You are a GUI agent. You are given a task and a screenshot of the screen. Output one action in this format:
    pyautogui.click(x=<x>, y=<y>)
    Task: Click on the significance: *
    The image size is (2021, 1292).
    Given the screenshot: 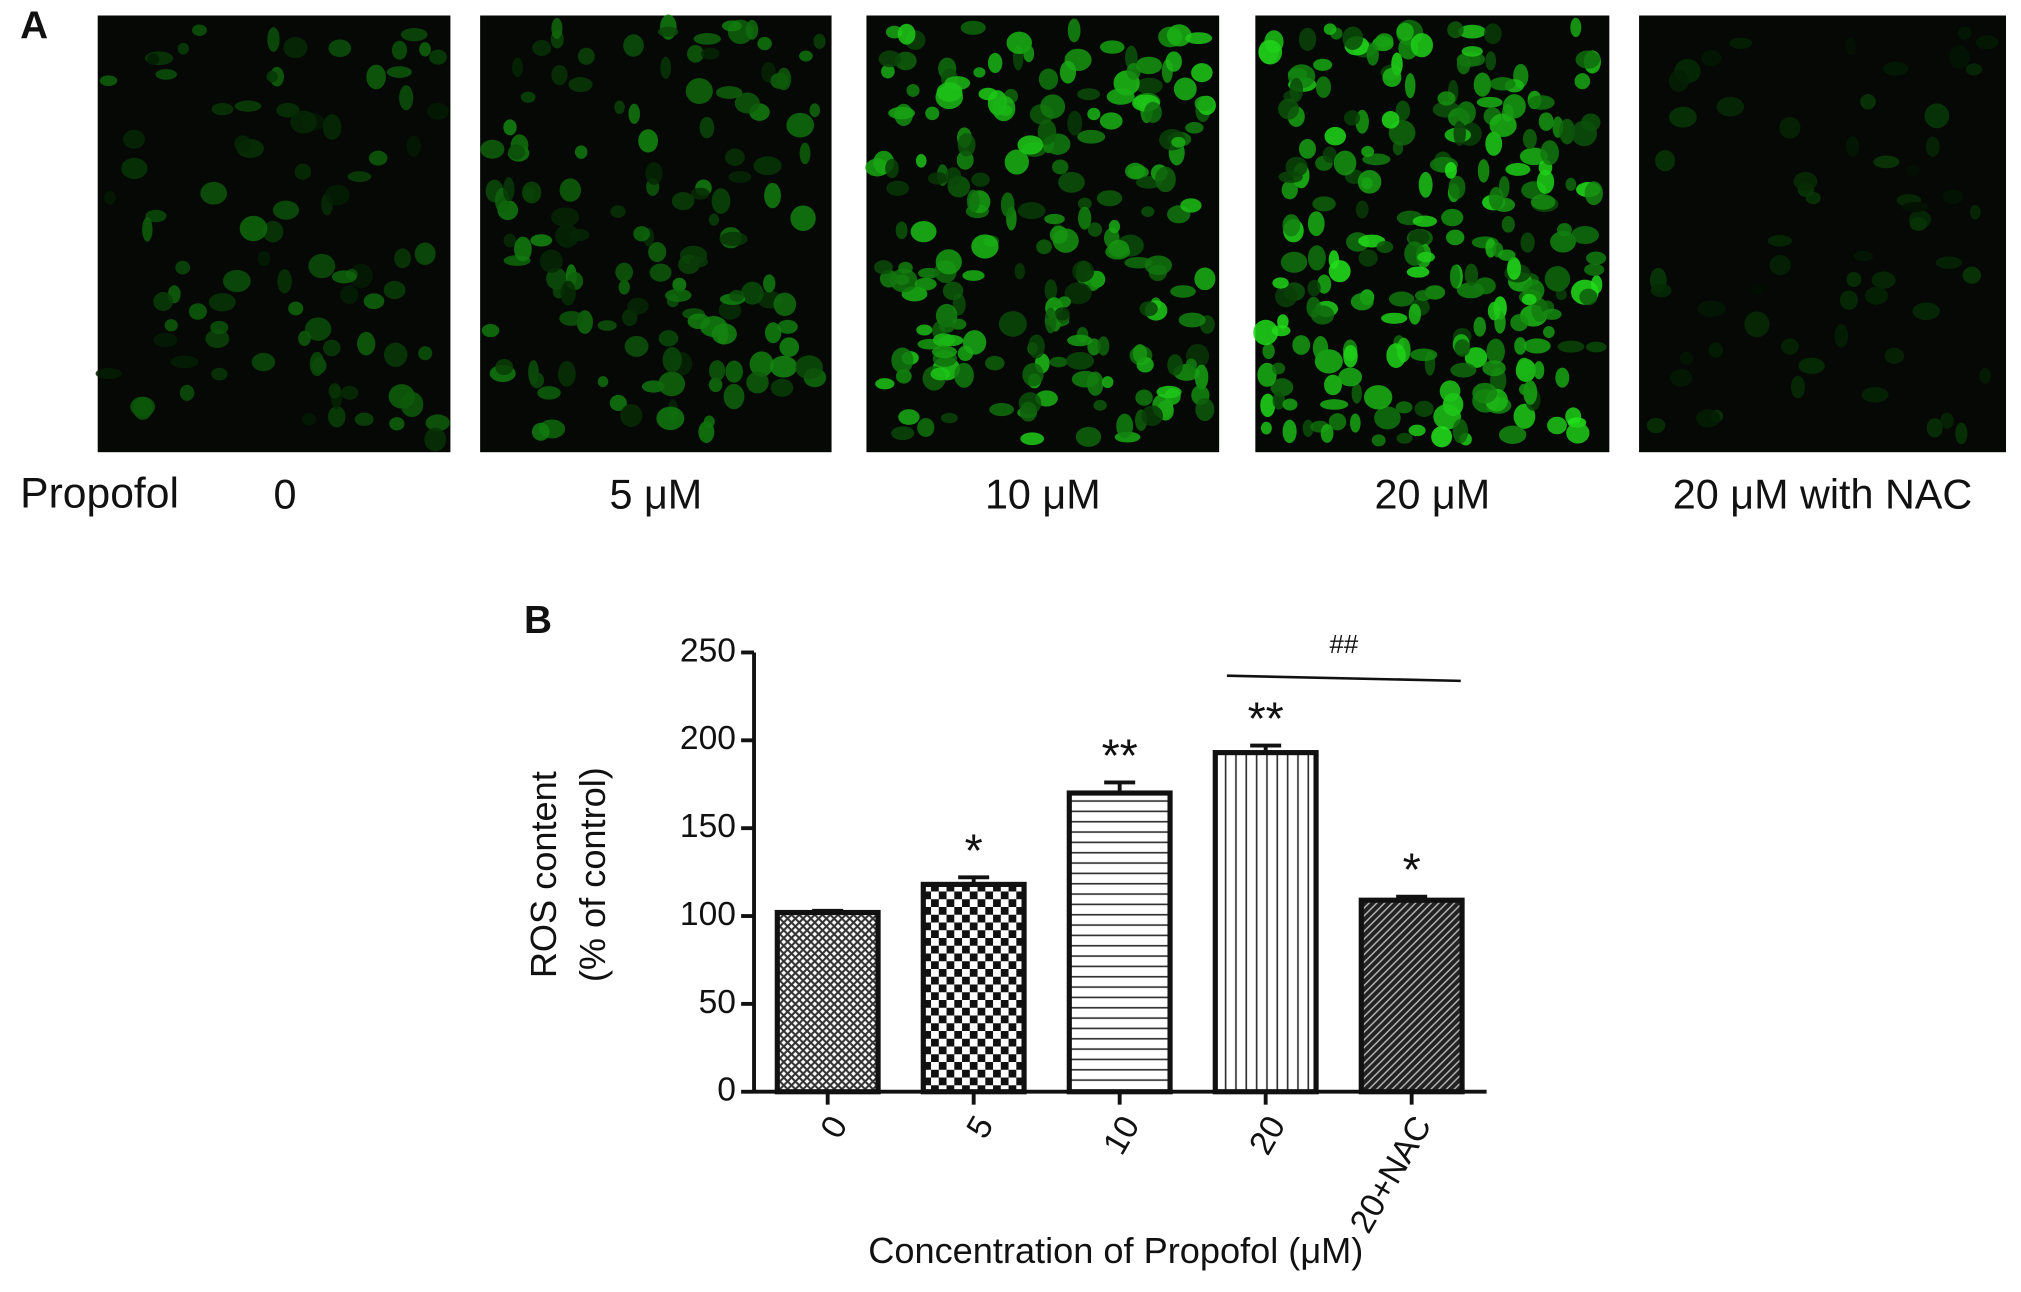 What is the action you would take?
    pyautogui.click(x=974, y=850)
    